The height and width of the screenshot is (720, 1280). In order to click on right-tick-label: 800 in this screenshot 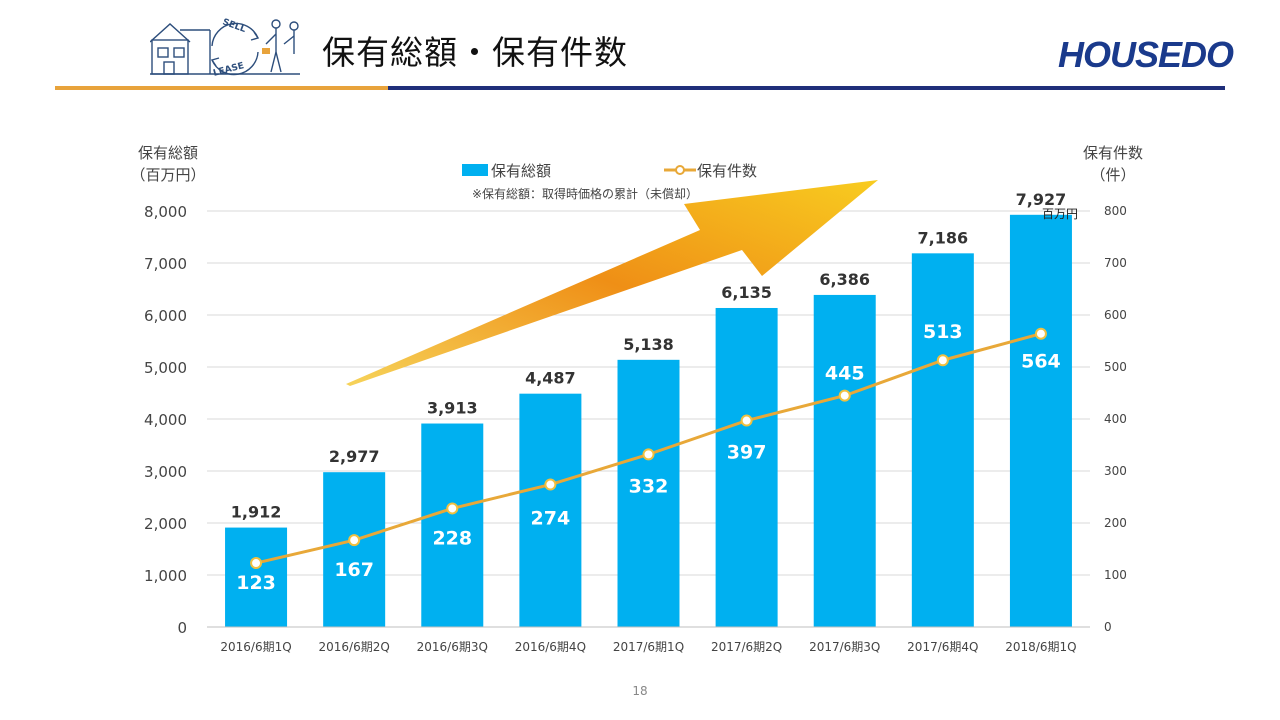, I will do `click(1115, 211)`.